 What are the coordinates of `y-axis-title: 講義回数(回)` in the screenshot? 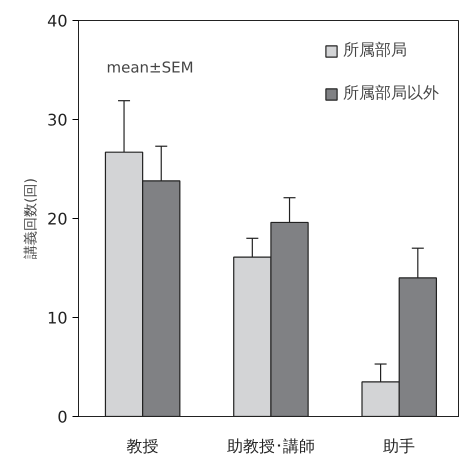 It's located at (31, 218).